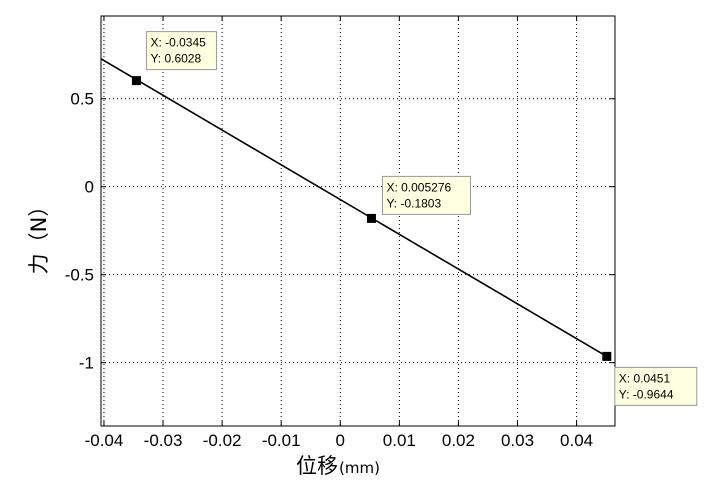 Image resolution: width=715 pixels, height=486 pixels. I want to click on x-tick-label: 0.04, so click(576, 440).